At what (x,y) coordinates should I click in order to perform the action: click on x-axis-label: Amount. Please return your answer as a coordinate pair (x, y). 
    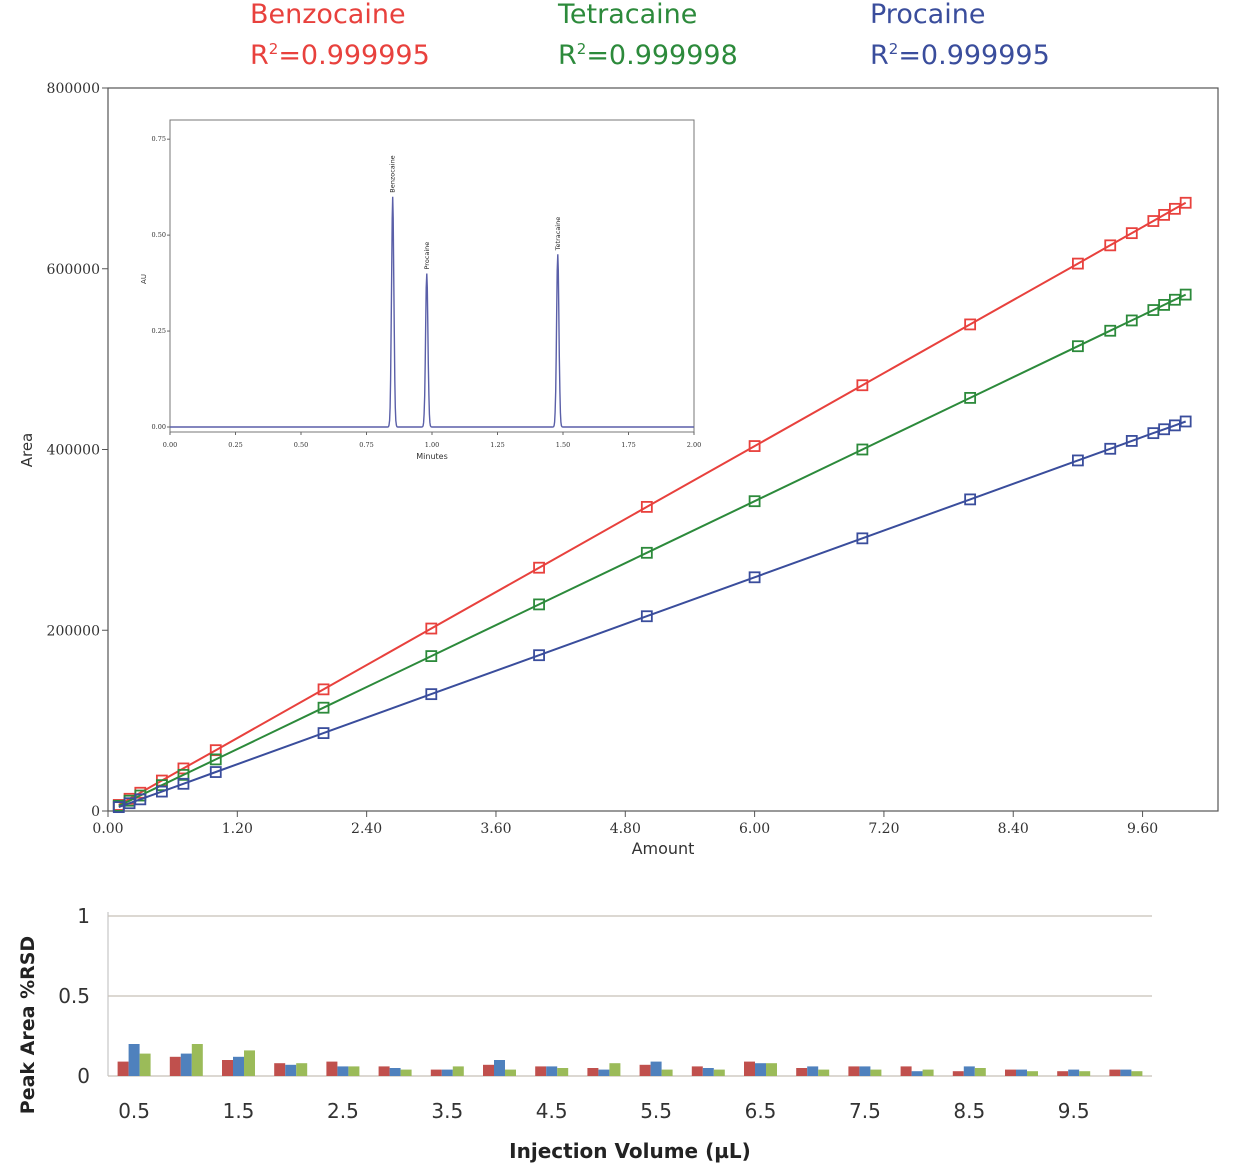
    Looking at the image, I should click on (663, 848).